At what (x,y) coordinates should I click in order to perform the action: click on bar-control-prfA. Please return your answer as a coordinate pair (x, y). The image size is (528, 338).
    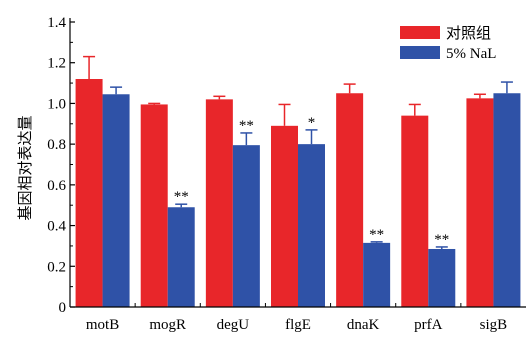
    Looking at the image, I should click on (415, 211).